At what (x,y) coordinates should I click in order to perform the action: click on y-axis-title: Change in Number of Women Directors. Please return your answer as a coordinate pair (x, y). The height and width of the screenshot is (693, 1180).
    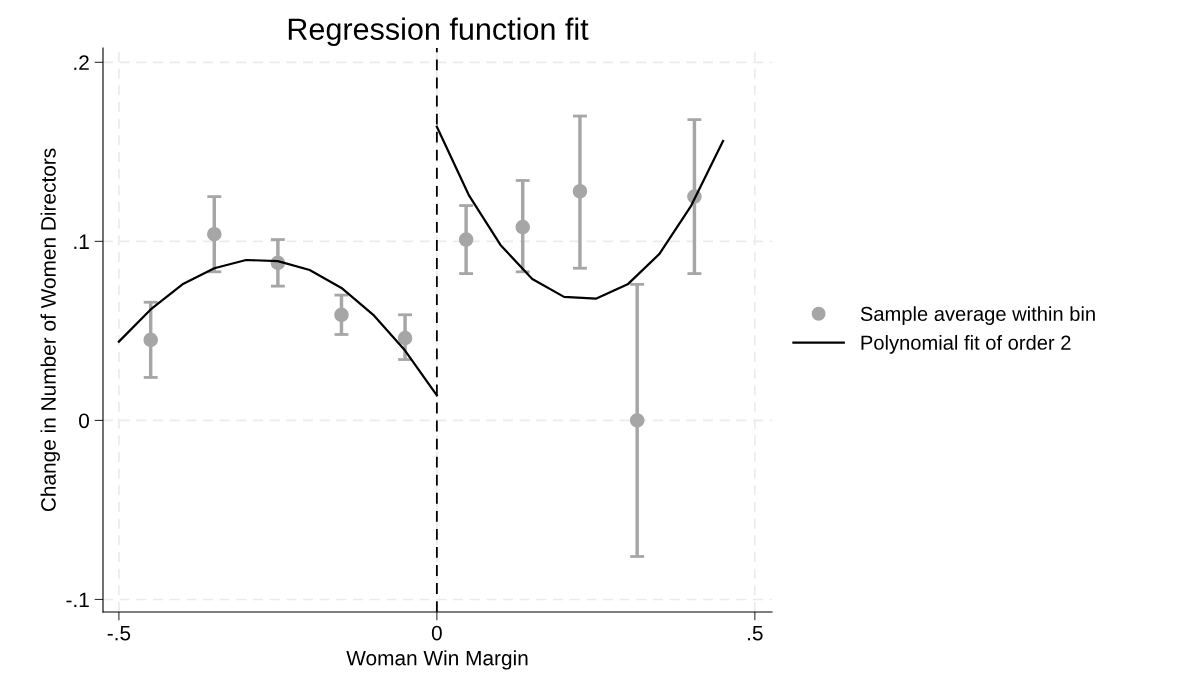
    Looking at the image, I should click on (50, 330).